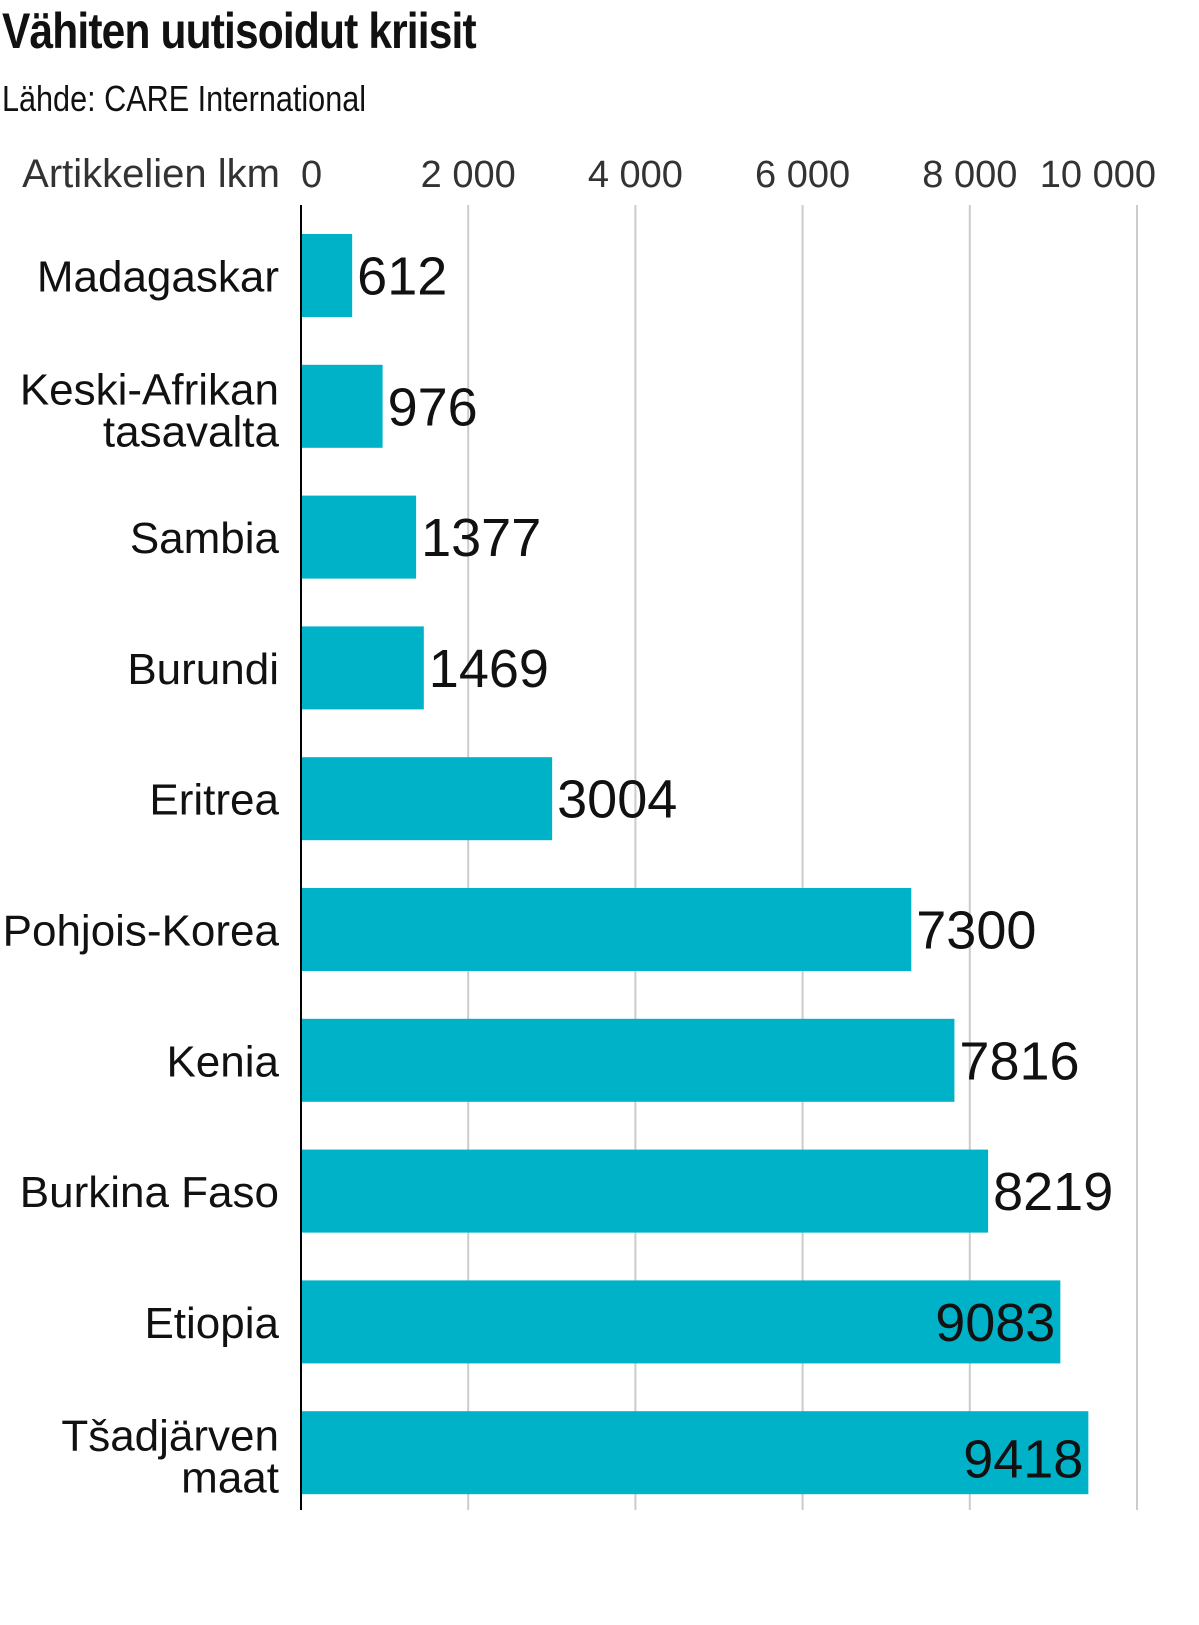  I want to click on x-tick-label: 6 000, so click(802, 175).